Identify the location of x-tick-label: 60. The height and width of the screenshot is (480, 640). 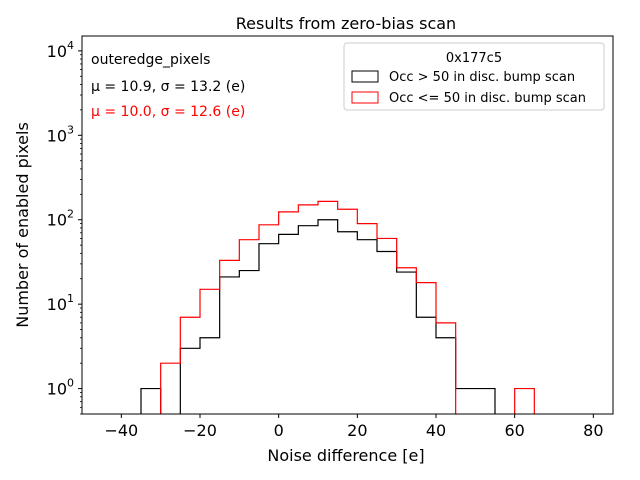
(514, 430).